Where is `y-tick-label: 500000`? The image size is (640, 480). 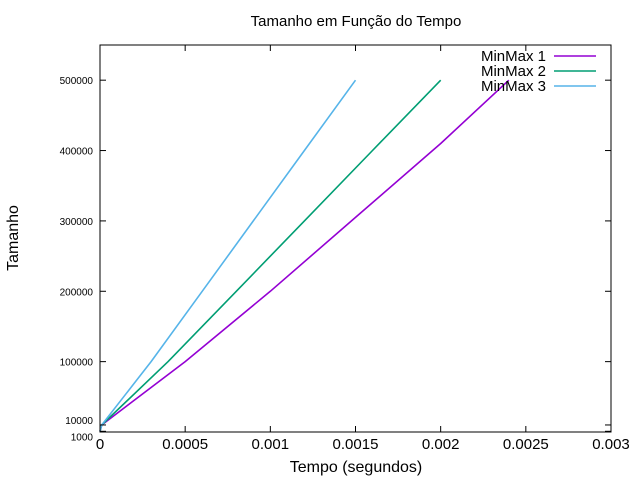
y-tick-label: 500000 is located at coordinates (77, 81).